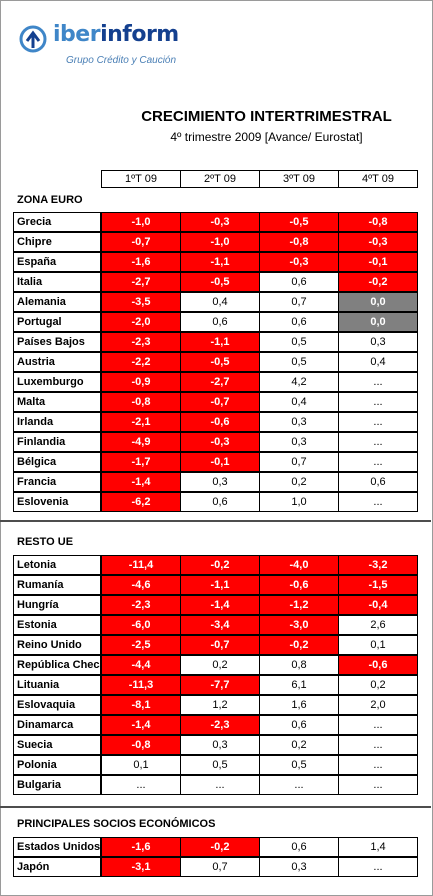 Image resolution: width=433 pixels, height=896 pixels. Describe the element at coordinates (299, 705) in the screenshot. I see `growth-value: 1,6` at that location.